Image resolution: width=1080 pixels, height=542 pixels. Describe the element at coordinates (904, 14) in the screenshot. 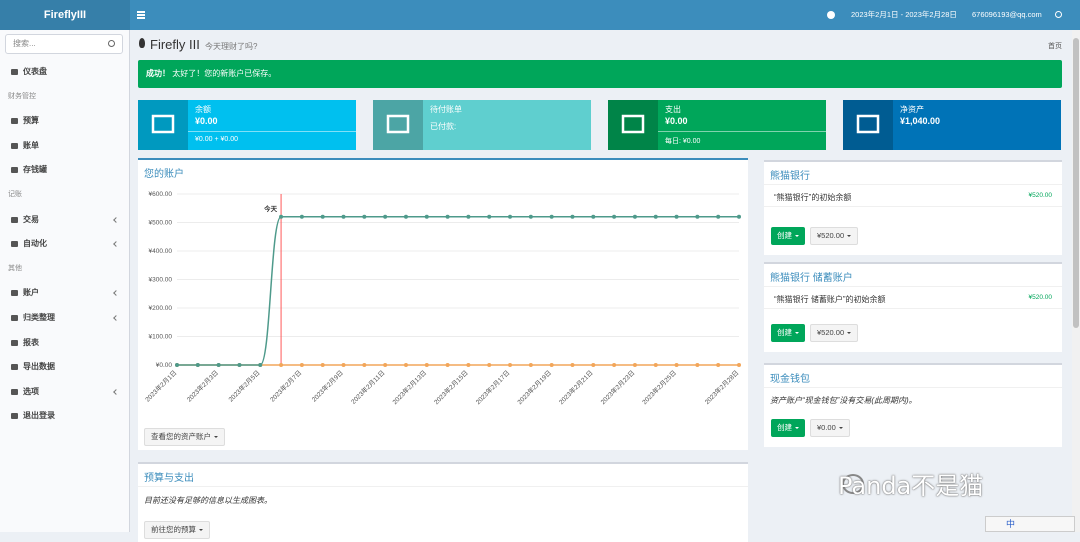

I see `date-range: 2023年2月1日 - 2023年2月28日` at that location.